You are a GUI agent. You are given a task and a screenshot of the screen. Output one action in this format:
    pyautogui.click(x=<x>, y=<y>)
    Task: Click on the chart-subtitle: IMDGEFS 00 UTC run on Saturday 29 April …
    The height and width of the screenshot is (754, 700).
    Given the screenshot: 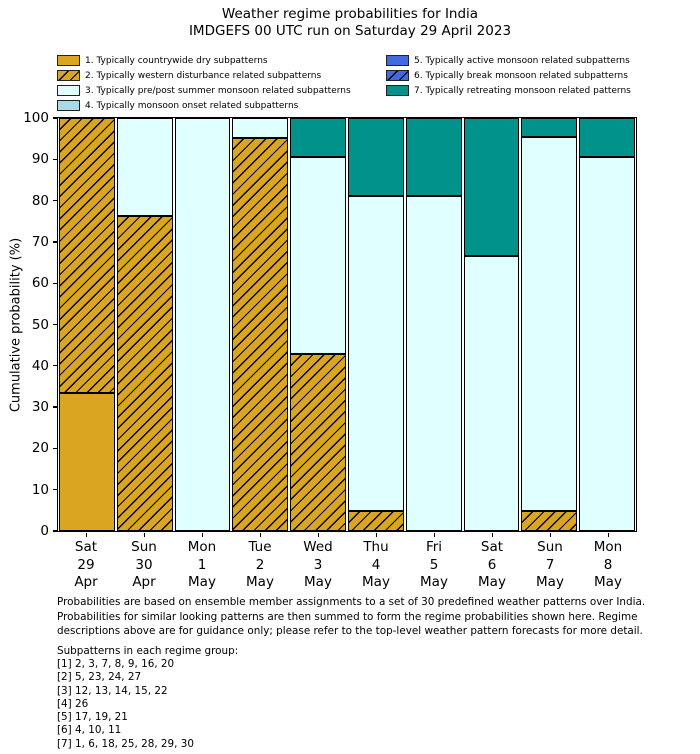 What is the action you would take?
    pyautogui.click(x=350, y=31)
    